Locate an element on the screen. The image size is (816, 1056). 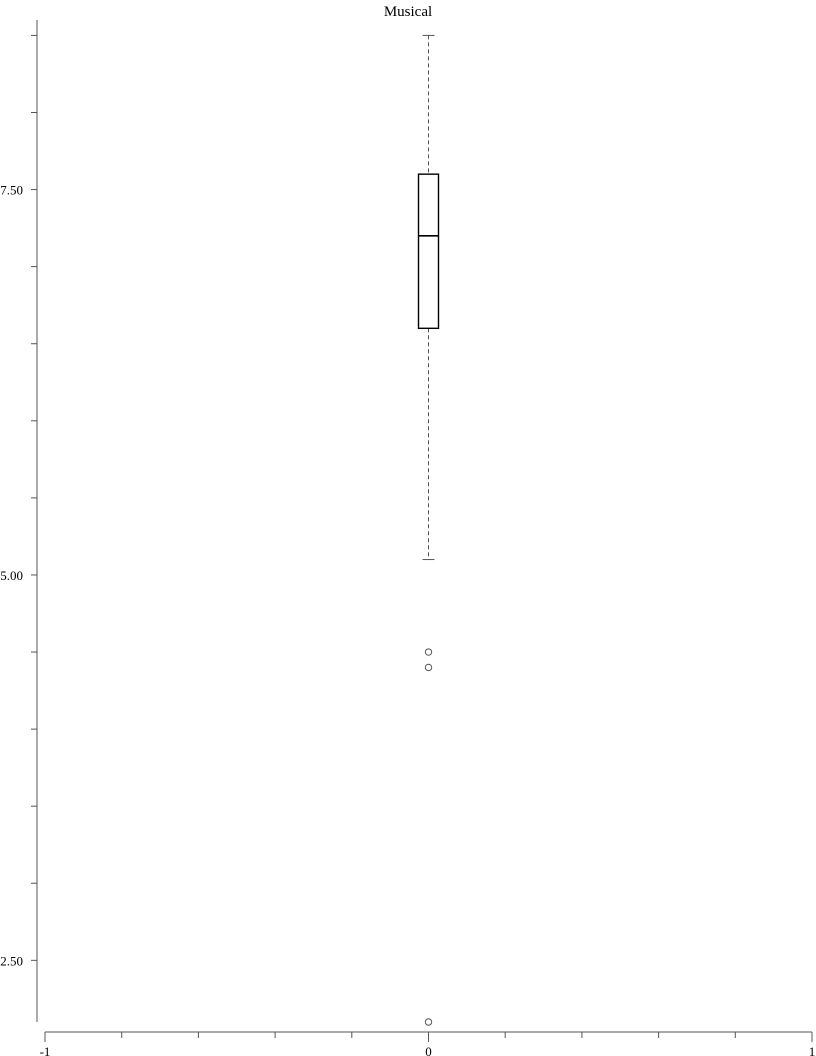
x-tick-label: 0 is located at coordinates (428, 1050).